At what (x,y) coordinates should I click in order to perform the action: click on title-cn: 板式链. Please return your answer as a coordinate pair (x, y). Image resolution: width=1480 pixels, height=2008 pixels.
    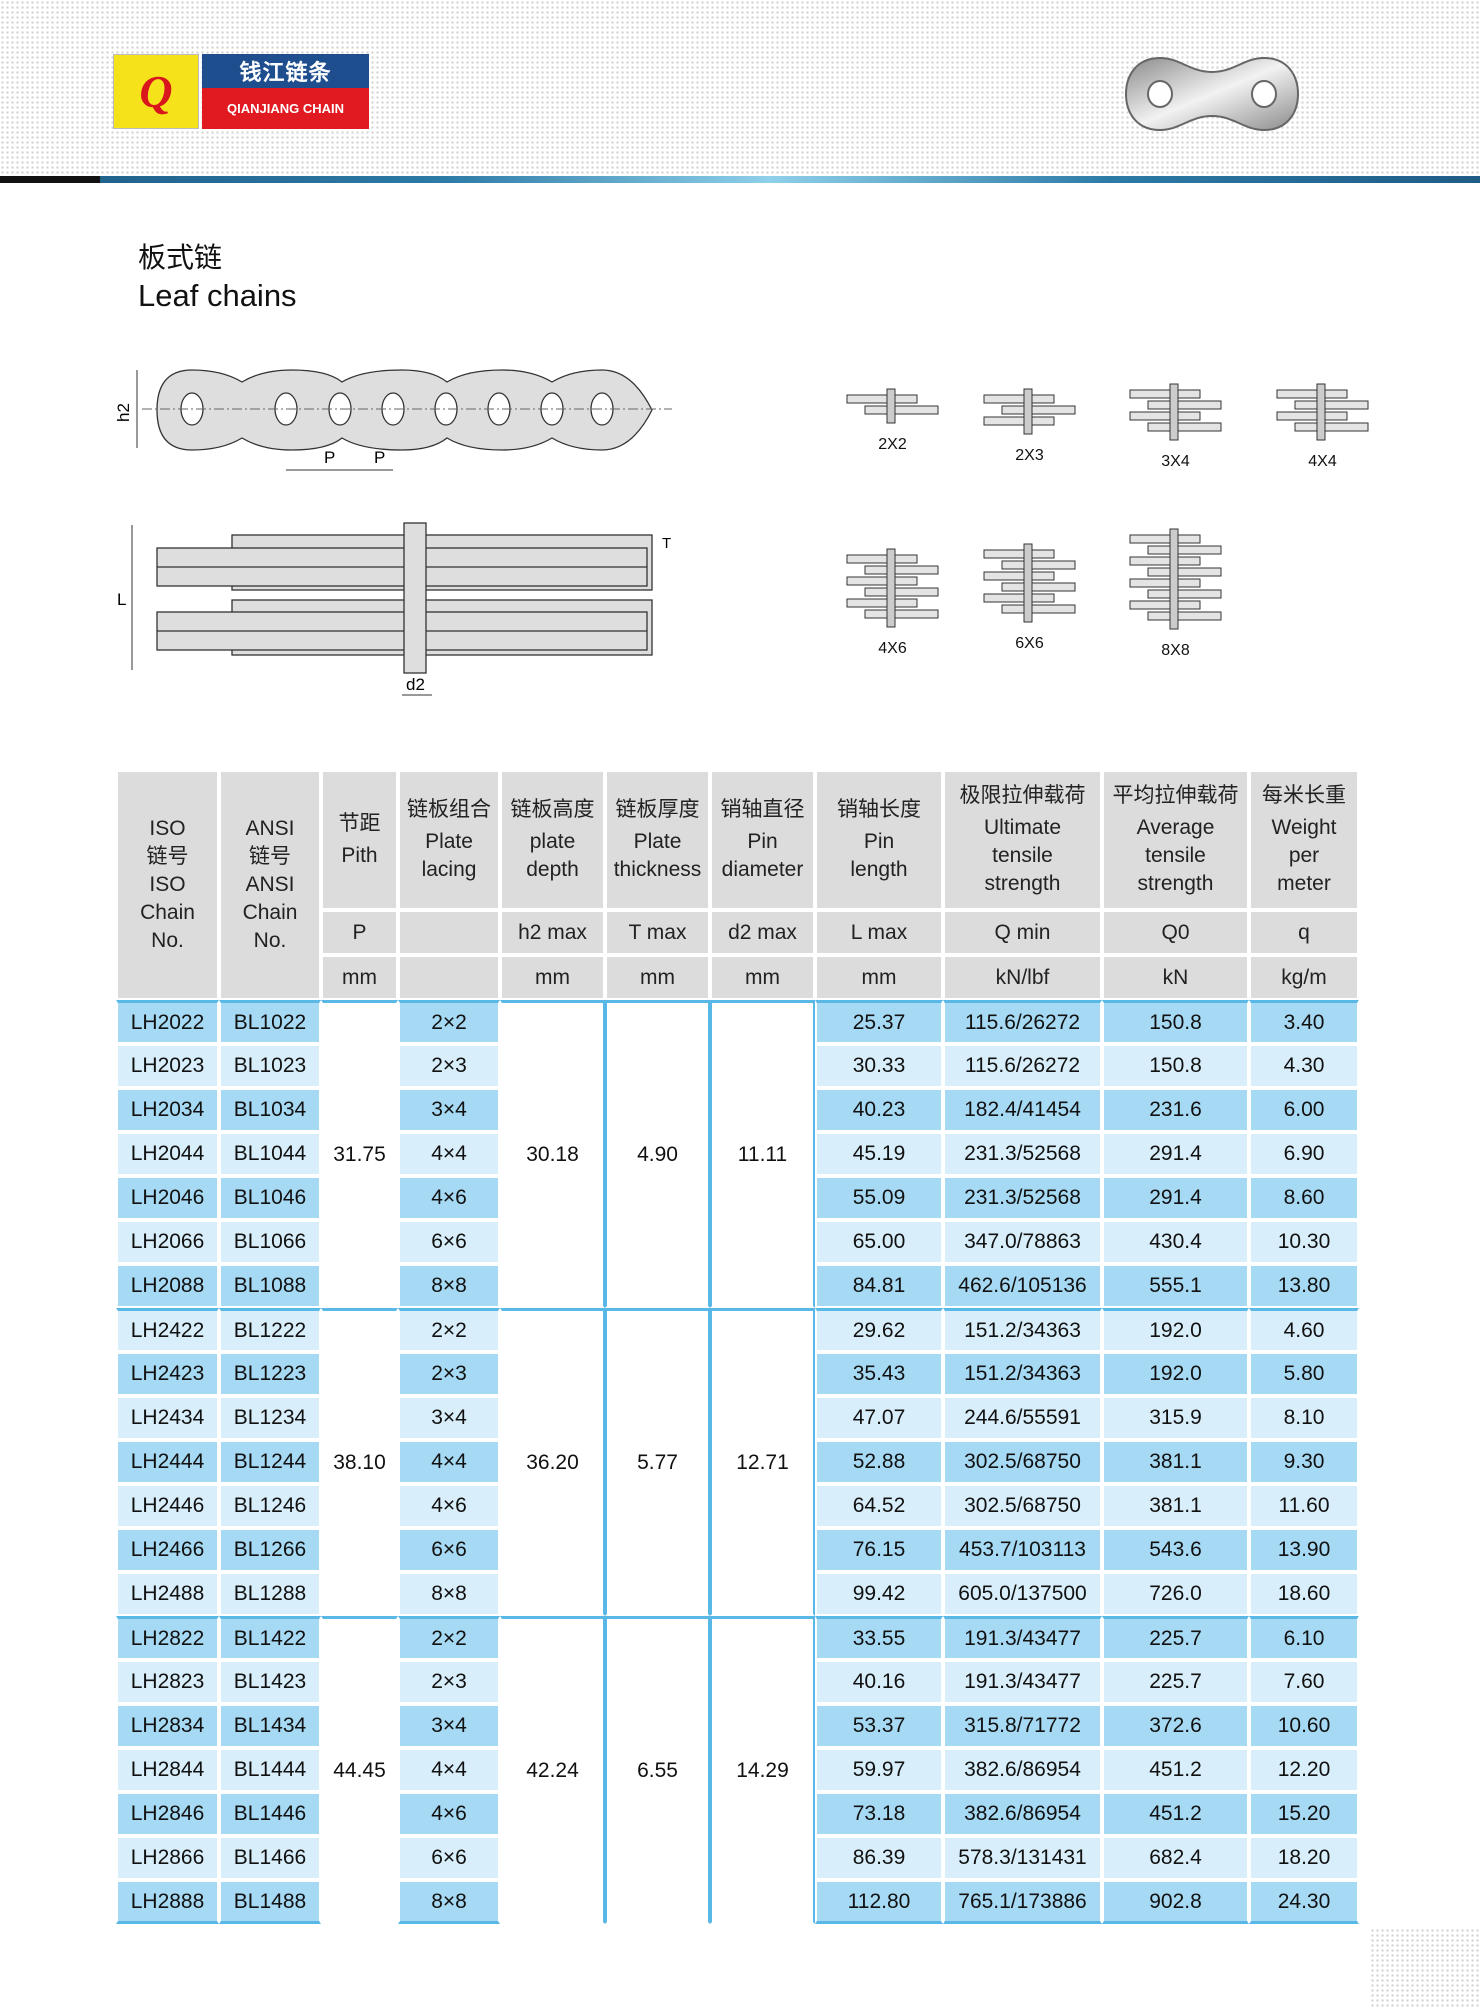
    Looking at the image, I should click on (180, 257).